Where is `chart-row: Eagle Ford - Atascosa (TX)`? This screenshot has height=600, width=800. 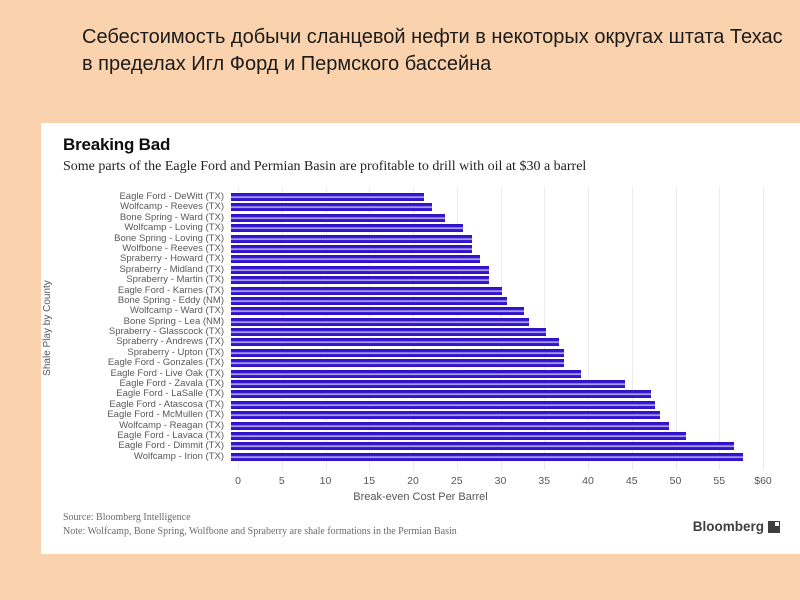 chart-row: Eagle Ford - Atascosa (TX) is located at coordinates (402, 404).